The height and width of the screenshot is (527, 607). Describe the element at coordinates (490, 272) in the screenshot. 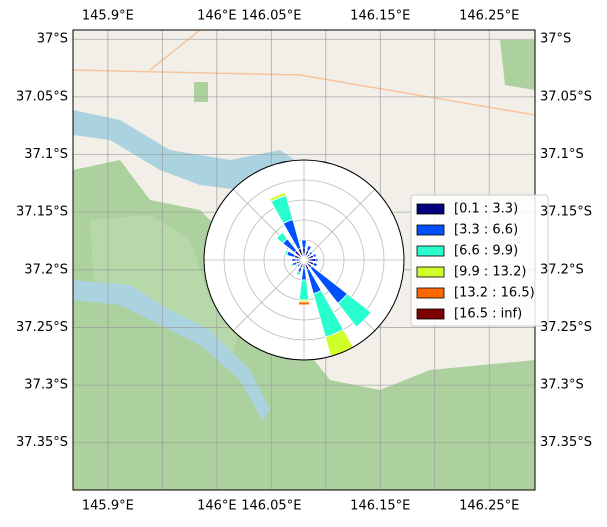

I see `legend-label: [9.9 : 13.2)` at that location.